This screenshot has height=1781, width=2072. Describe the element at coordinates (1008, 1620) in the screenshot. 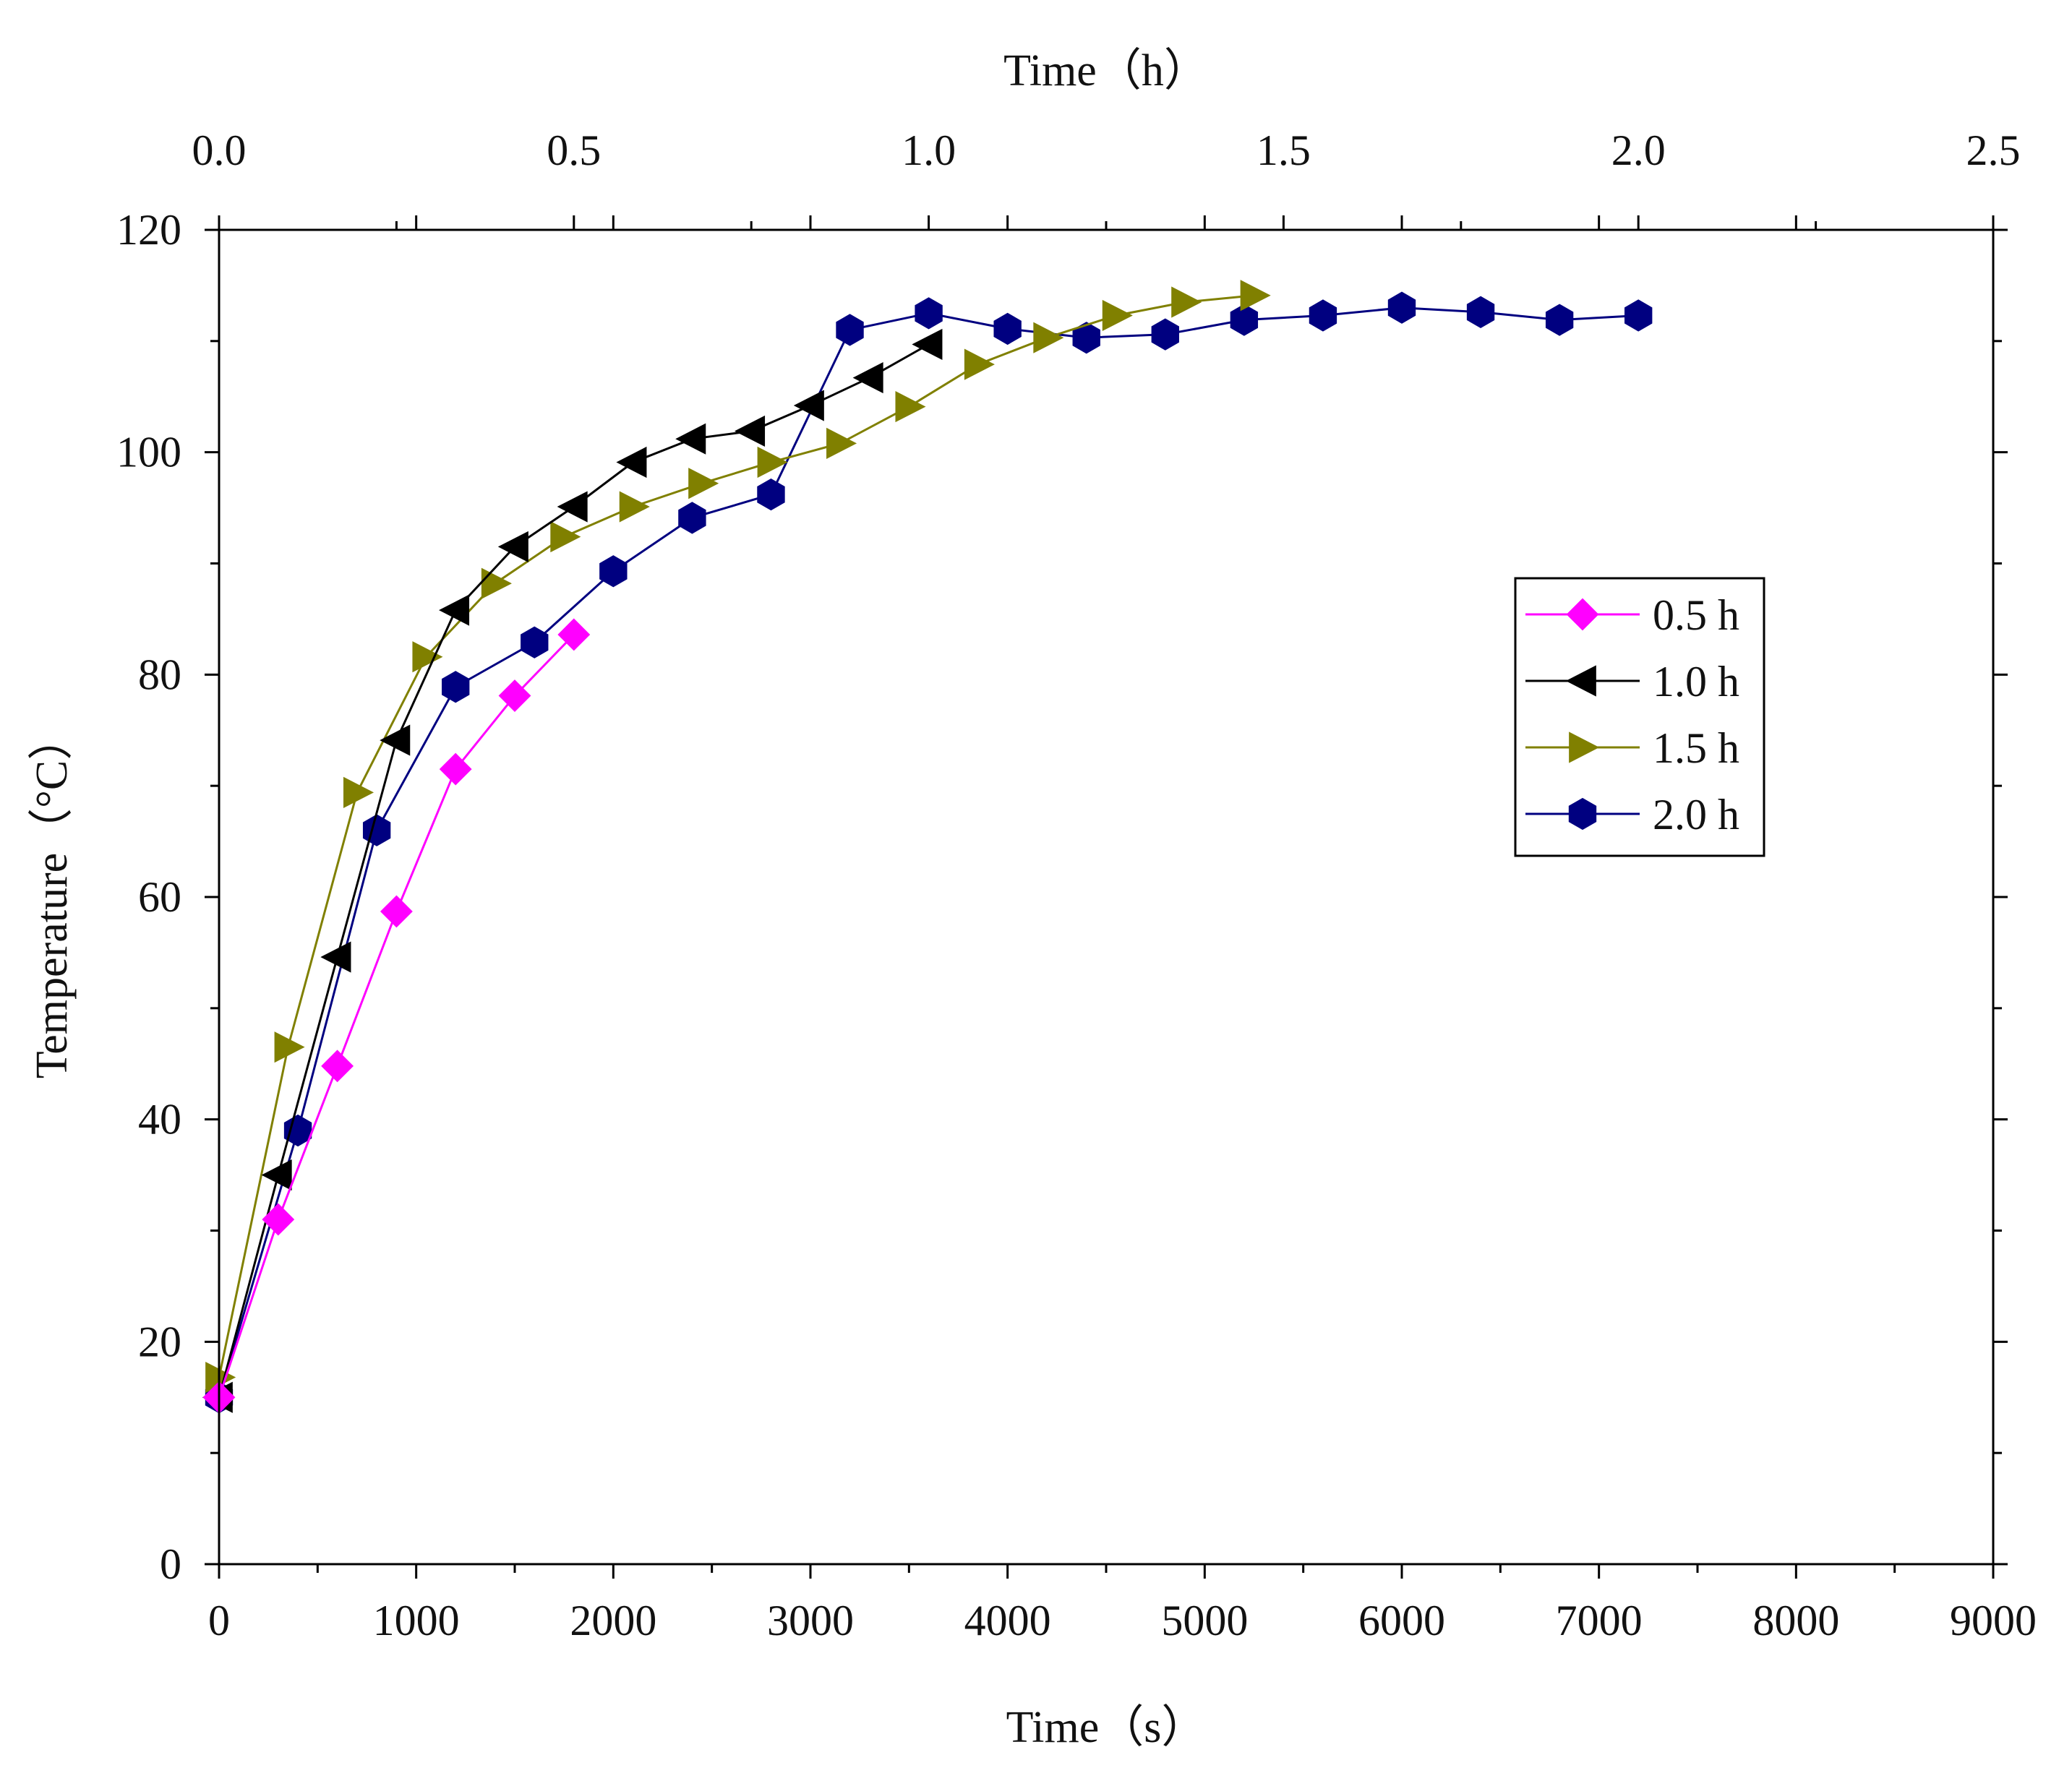

I see `x-tick-label: 4000` at that location.